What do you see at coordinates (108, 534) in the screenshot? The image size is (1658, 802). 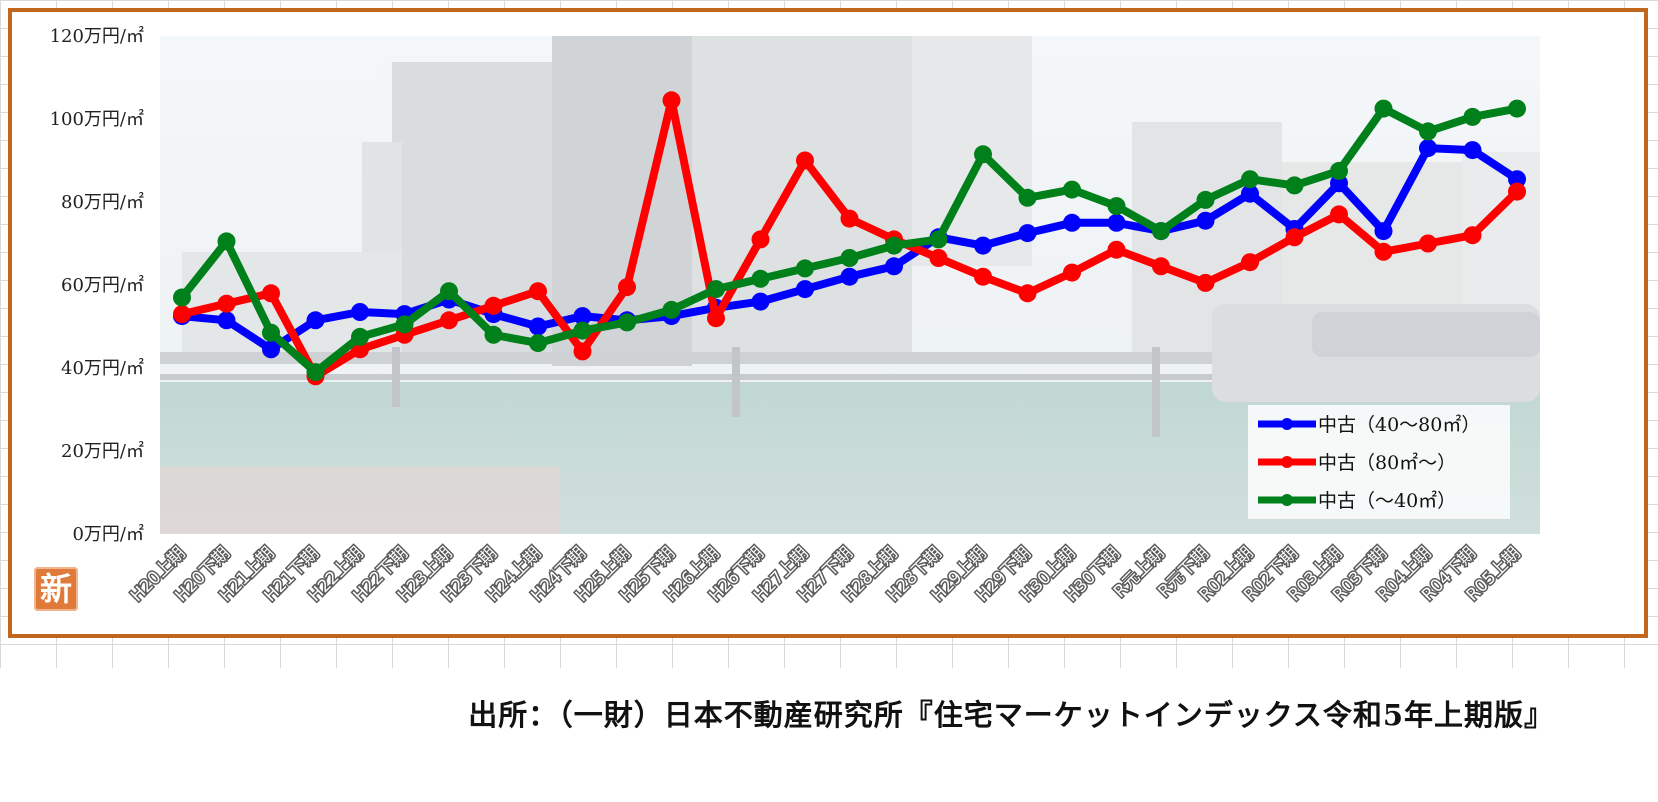 I see `y-tick-label: 0万円/㎡` at bounding box center [108, 534].